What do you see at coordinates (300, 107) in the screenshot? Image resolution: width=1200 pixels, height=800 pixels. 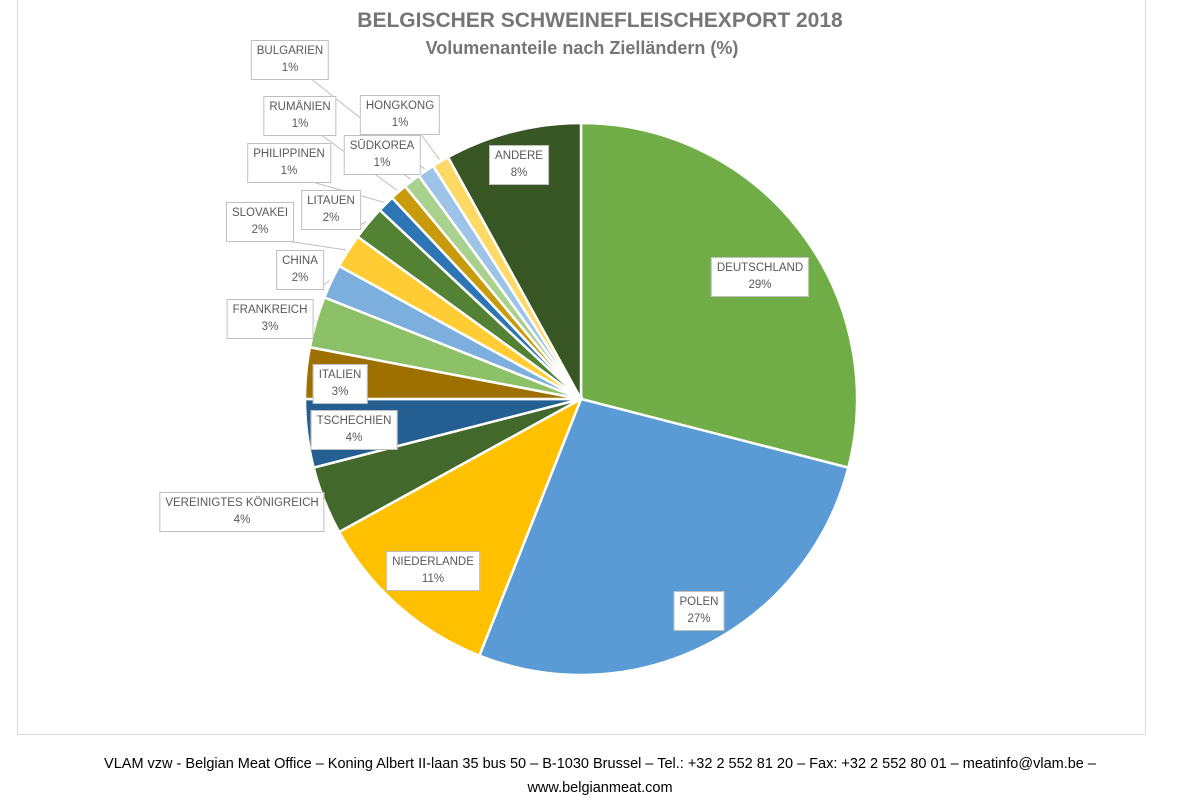 I see `data-label-name: RUMÄNIEN` at bounding box center [300, 107].